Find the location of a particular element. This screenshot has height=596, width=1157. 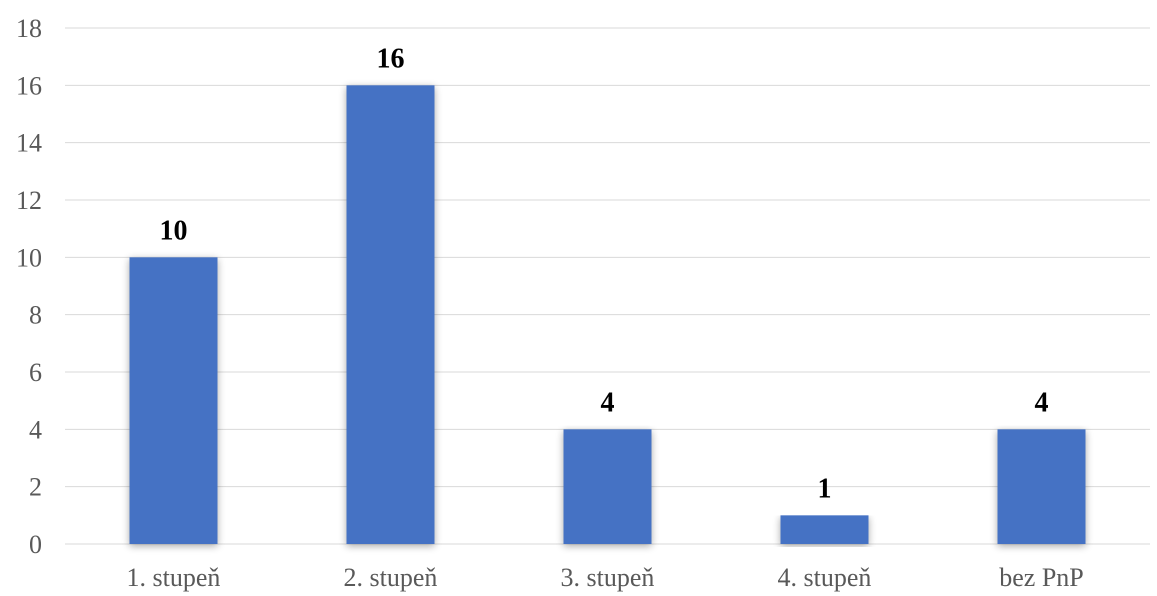

x-tick-label: 4. stupeň is located at coordinates (825, 577).